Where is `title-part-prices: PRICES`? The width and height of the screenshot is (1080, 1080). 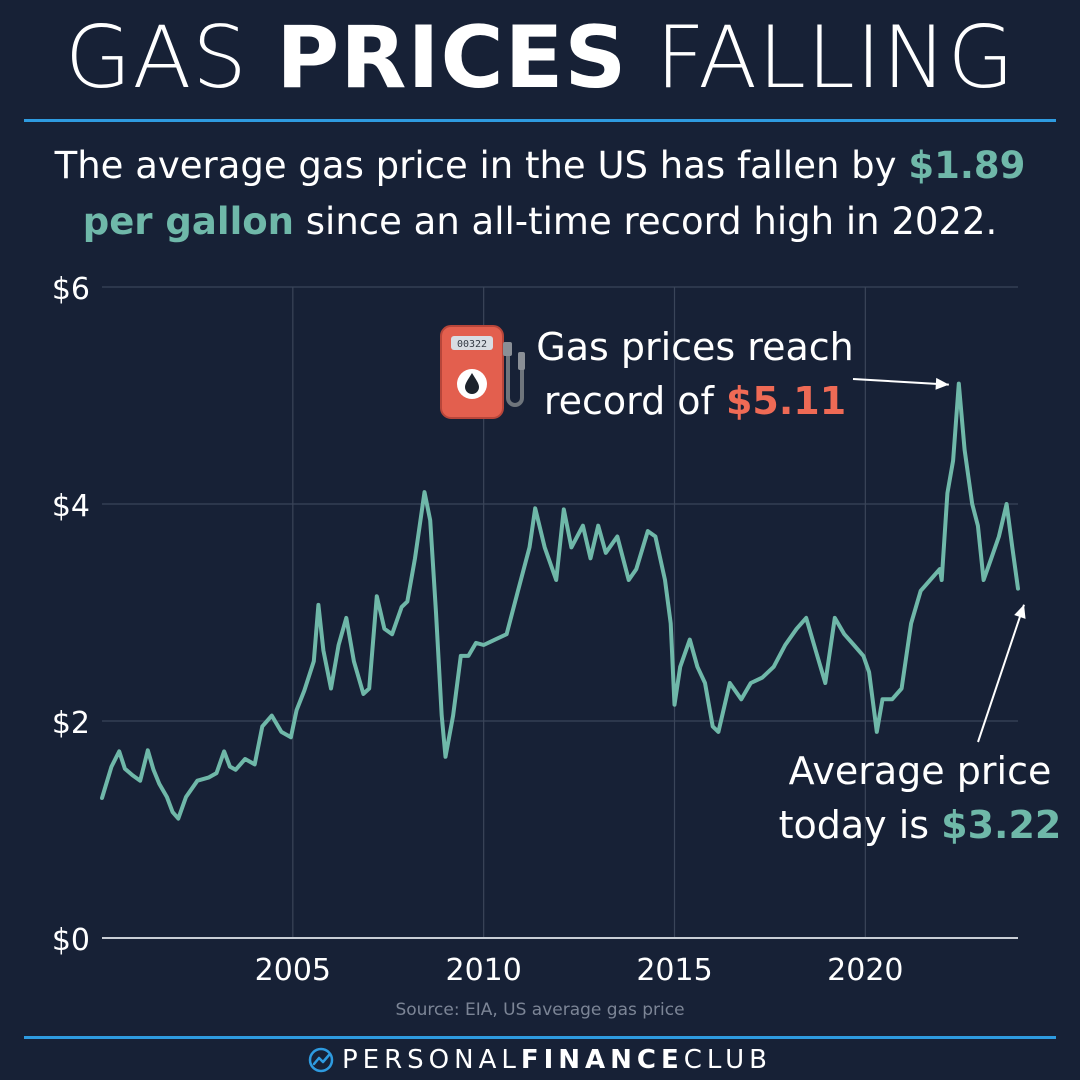 title-part-prices: PRICES is located at coordinates (452, 58).